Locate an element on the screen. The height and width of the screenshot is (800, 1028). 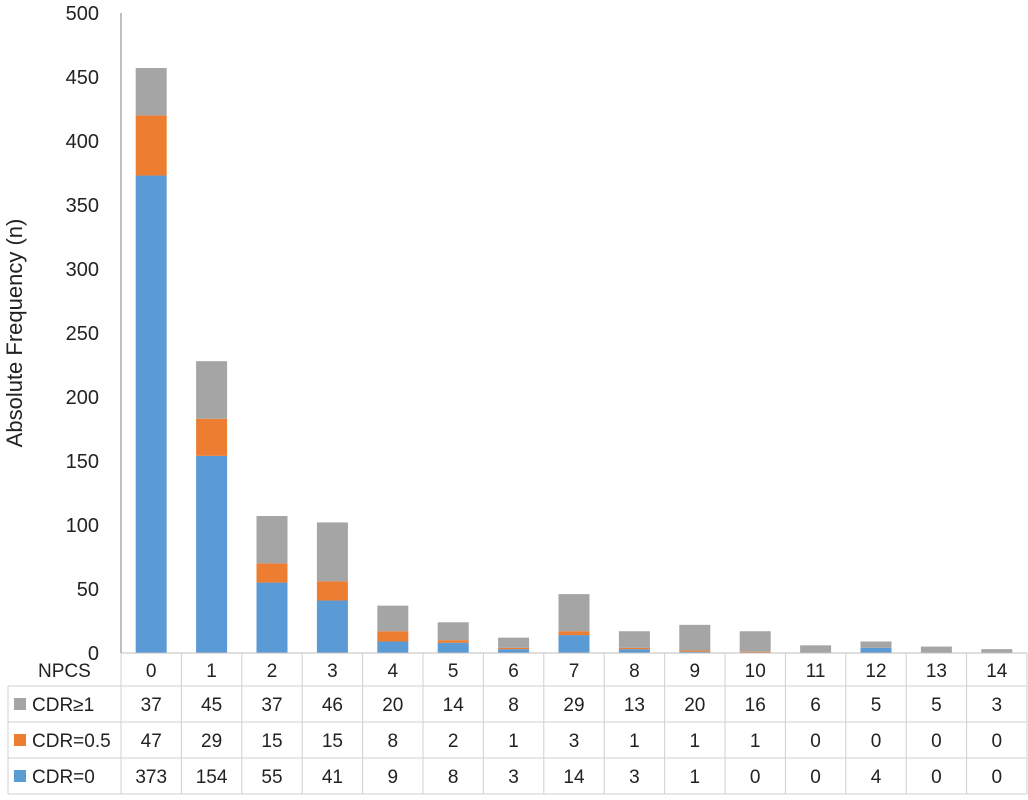
x-tick-label: 10 is located at coordinates (755, 671).